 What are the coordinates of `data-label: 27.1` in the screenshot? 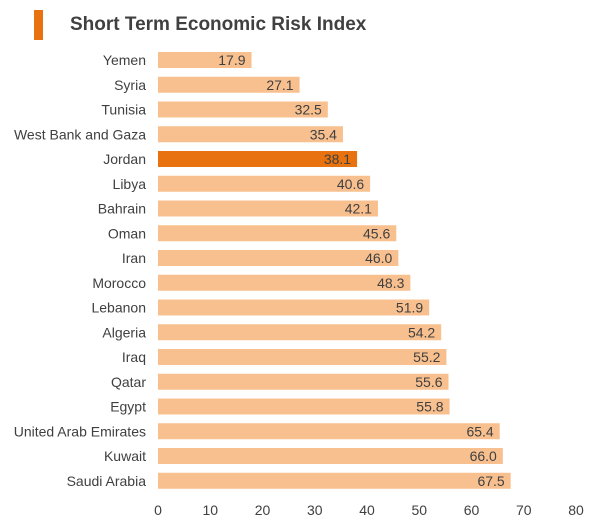 It's located at (279, 85).